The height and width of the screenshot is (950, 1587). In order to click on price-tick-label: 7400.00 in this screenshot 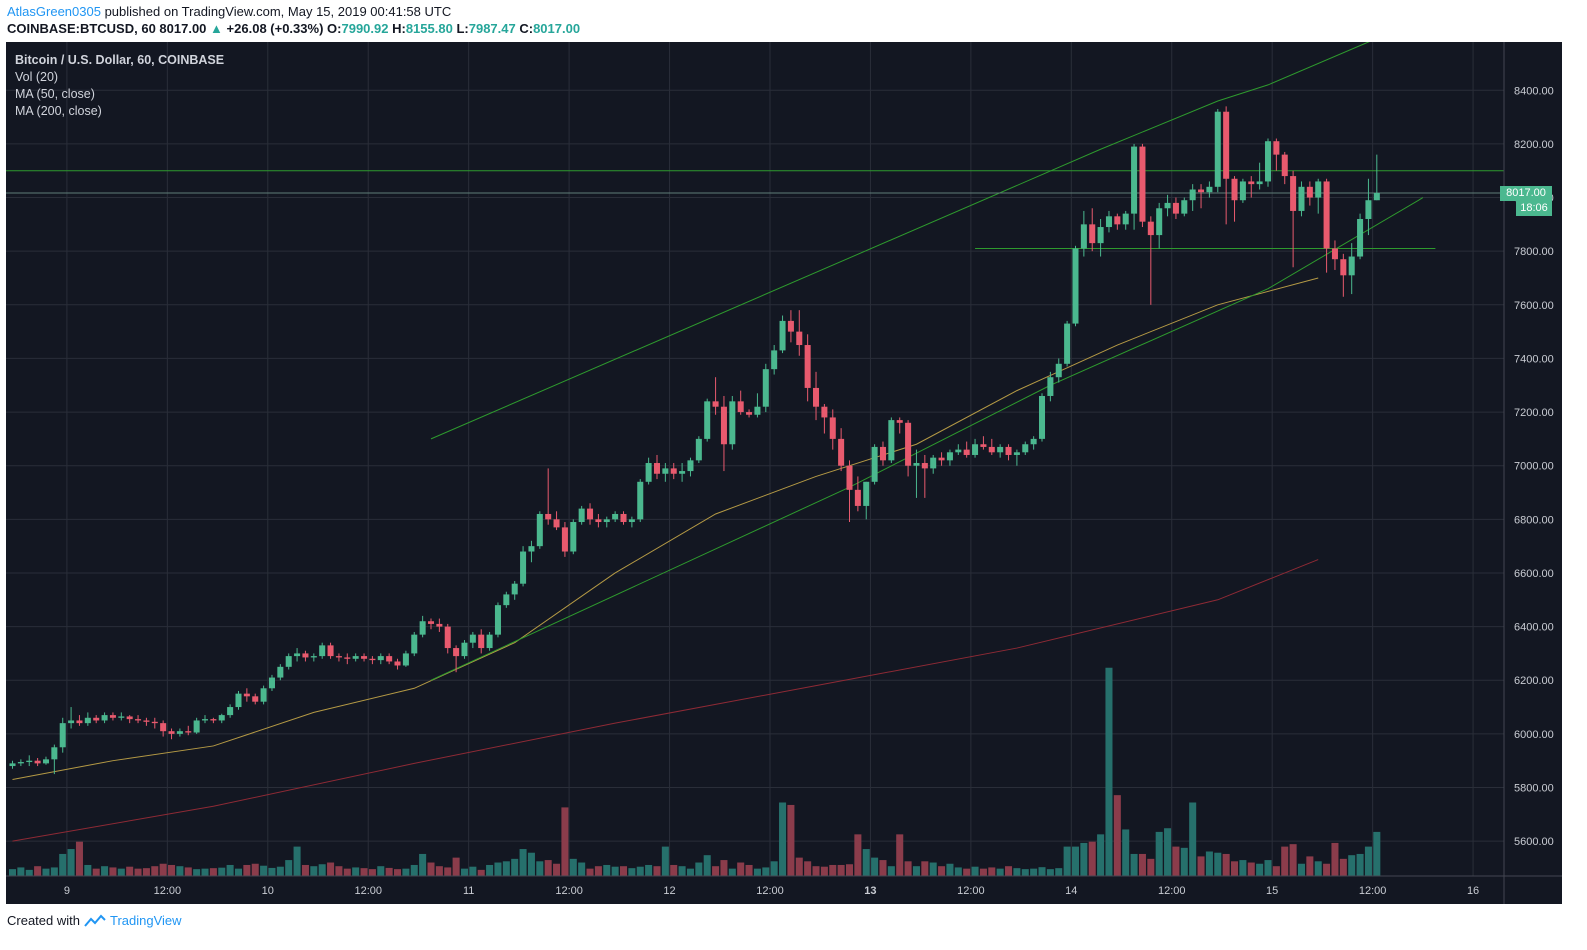, I will do `click(1534, 359)`.